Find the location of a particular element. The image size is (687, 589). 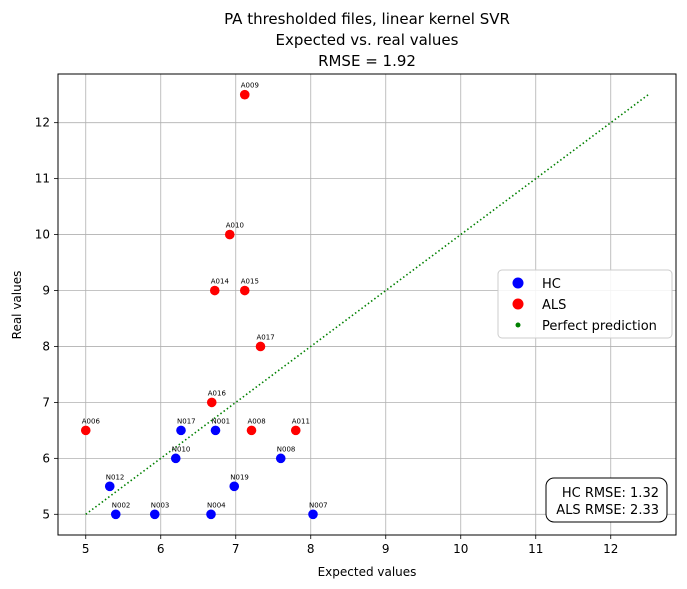

rmse-box-frame is located at coordinates (606, 500).